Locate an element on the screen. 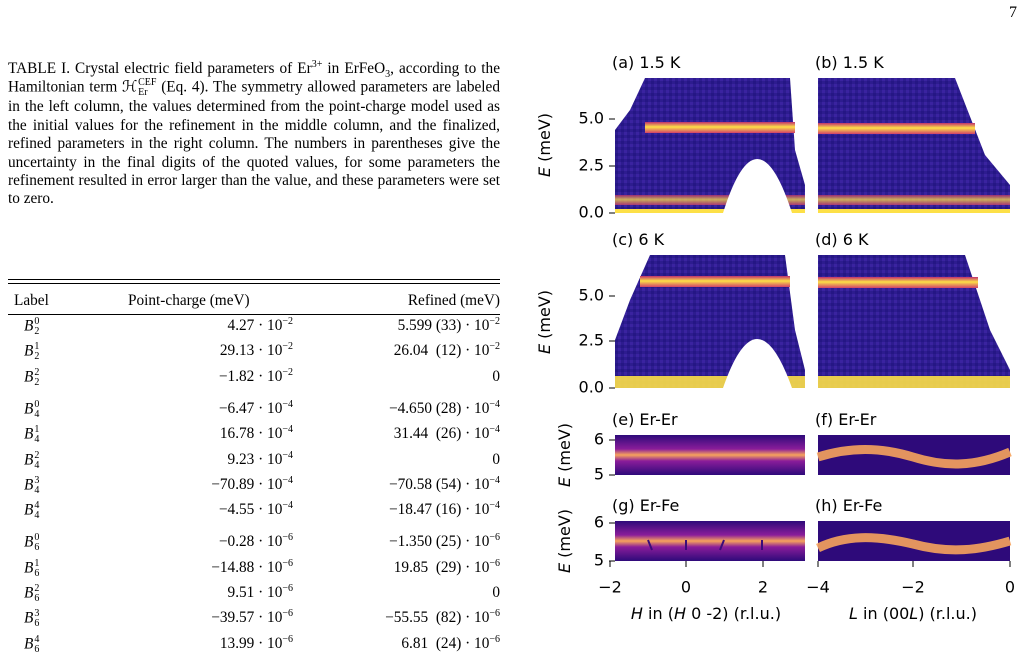  table-cell: 26.04 (12) · 10−2 is located at coordinates (447, 351).